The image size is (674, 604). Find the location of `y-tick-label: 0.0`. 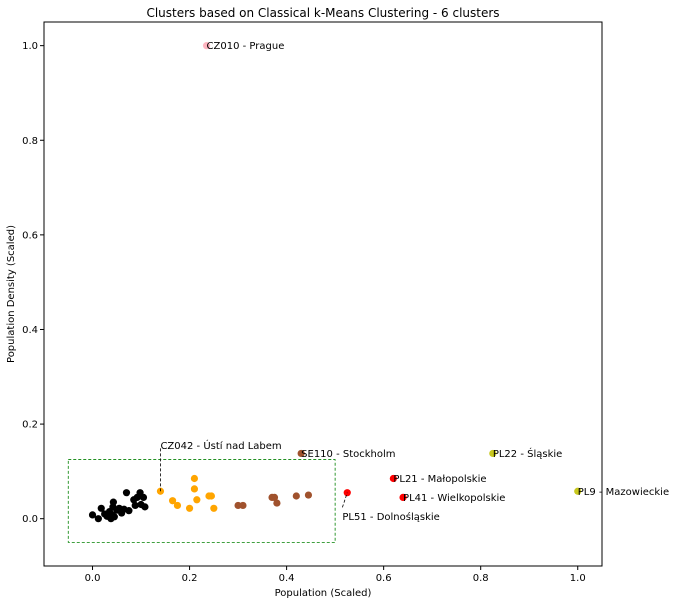

y-tick-label: 0.0 is located at coordinates (30, 519).